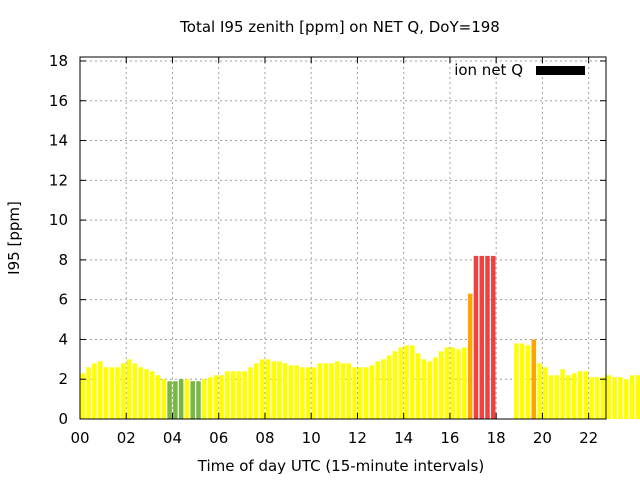  What do you see at coordinates (311, 438) in the screenshot?
I see `x-tick-label: 10` at bounding box center [311, 438].